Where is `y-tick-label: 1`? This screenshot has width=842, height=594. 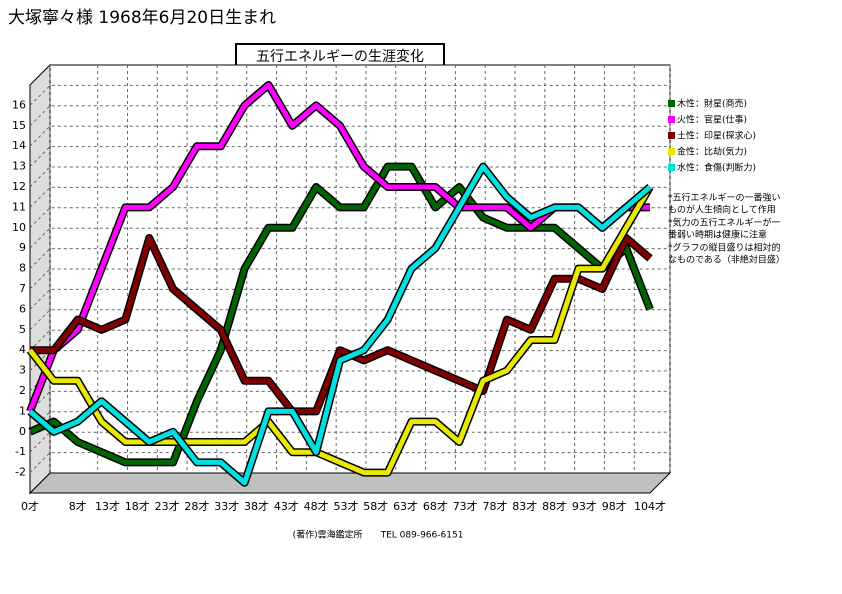 y-tick-label: 1 is located at coordinates (22, 410).